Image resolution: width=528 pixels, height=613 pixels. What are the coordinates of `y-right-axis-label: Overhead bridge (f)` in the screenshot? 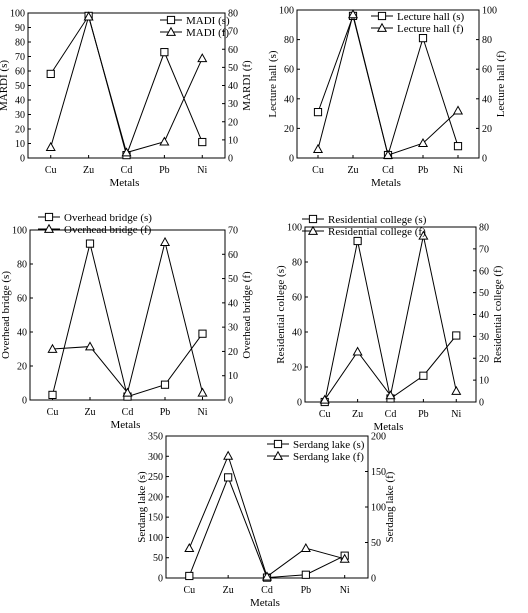 It's located at (247, 315).